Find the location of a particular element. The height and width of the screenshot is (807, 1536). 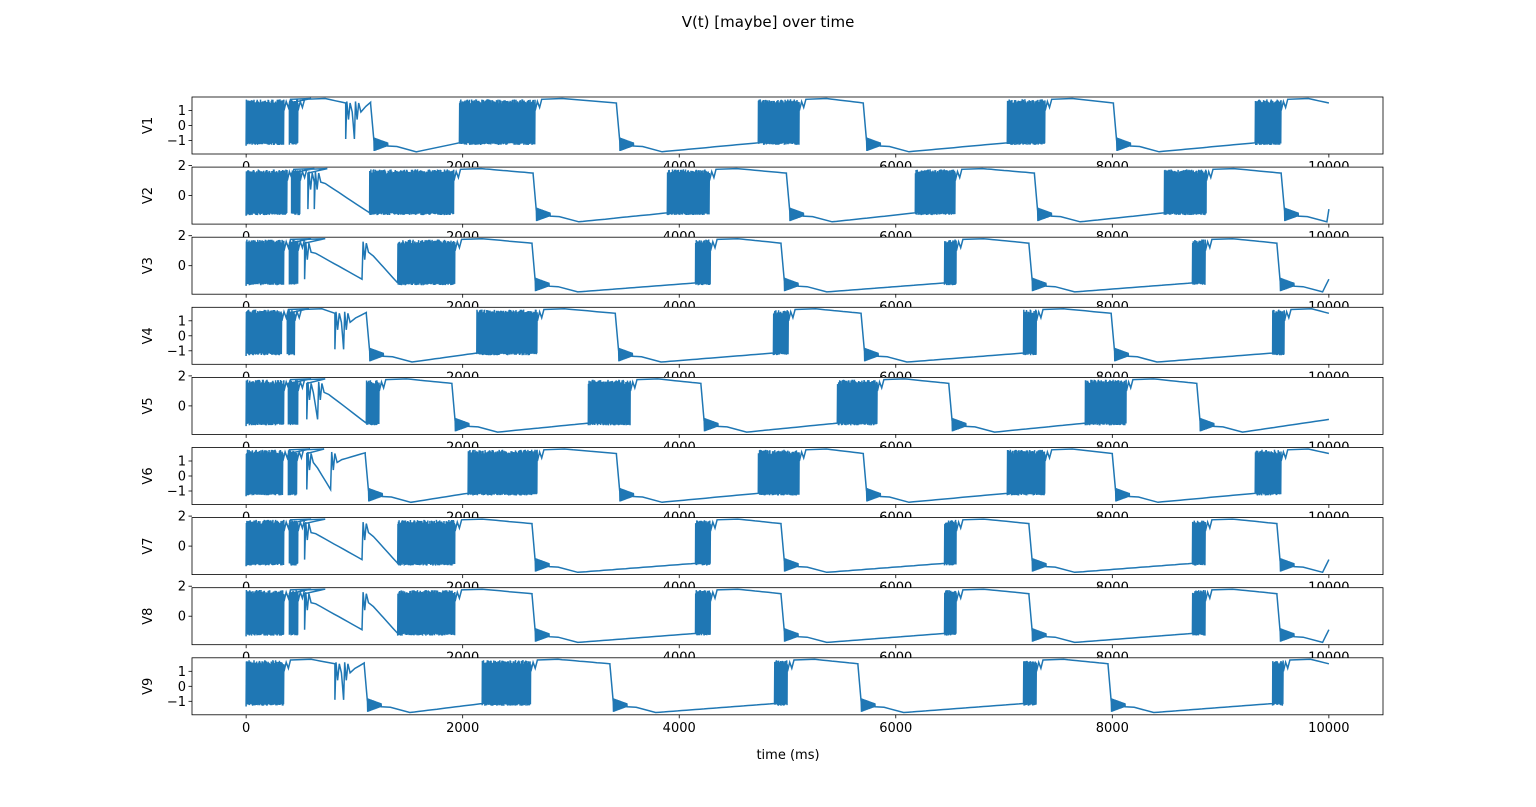

subplot-3: 02V30200040006000800010000 is located at coordinates (762, 272).